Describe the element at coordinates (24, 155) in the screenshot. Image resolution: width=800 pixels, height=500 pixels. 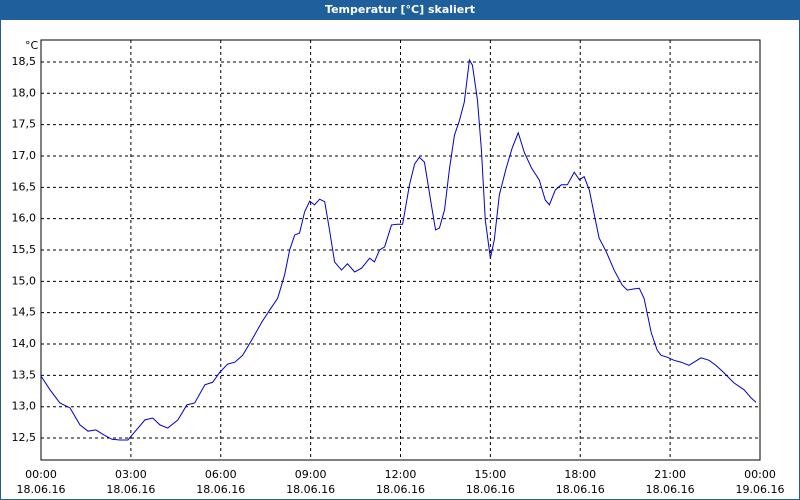
I see `y-tick-label: 17,0` at that location.